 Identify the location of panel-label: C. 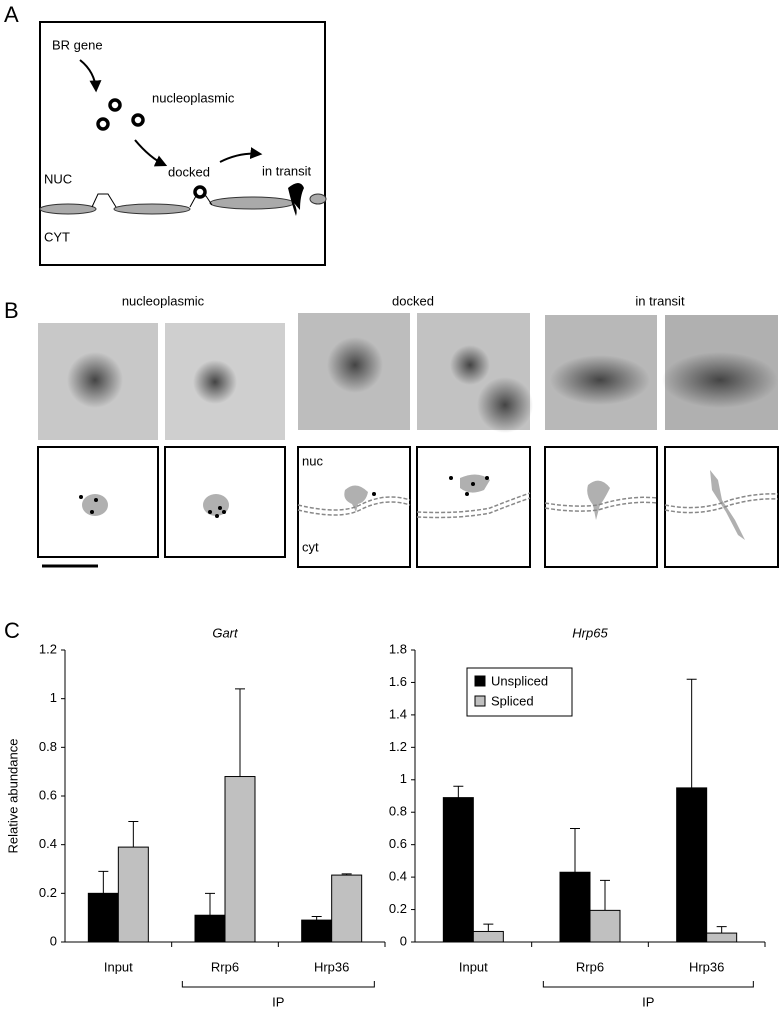
(12, 630).